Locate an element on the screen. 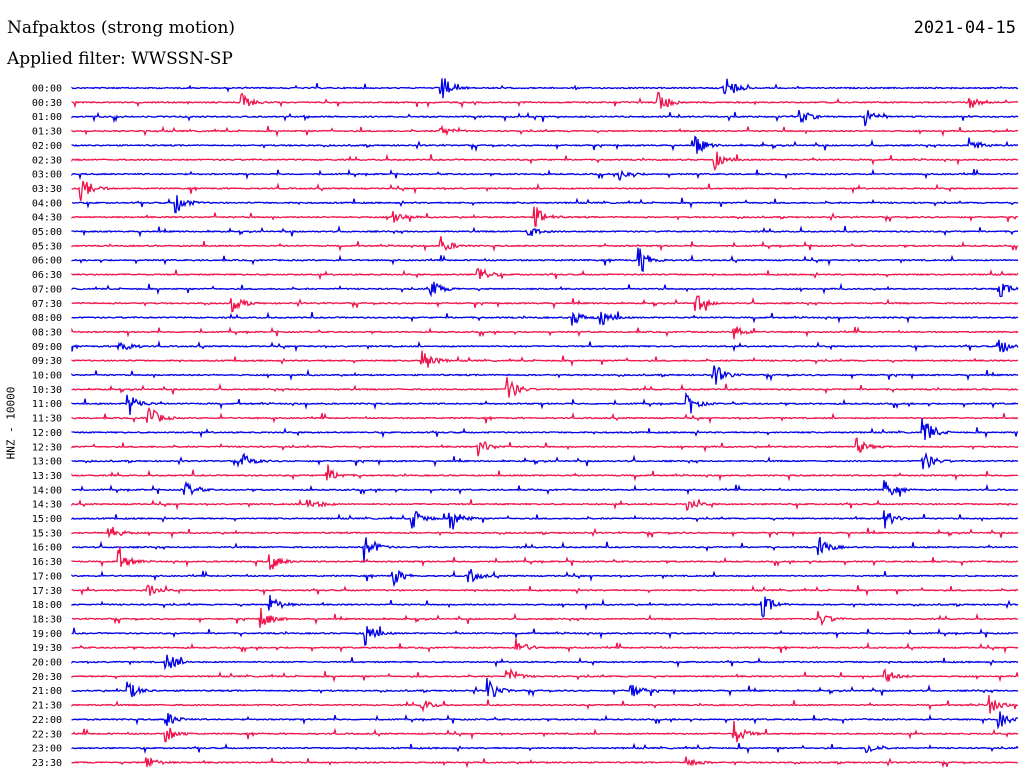  time-tick-label: 23:30 is located at coordinates (47, 763).